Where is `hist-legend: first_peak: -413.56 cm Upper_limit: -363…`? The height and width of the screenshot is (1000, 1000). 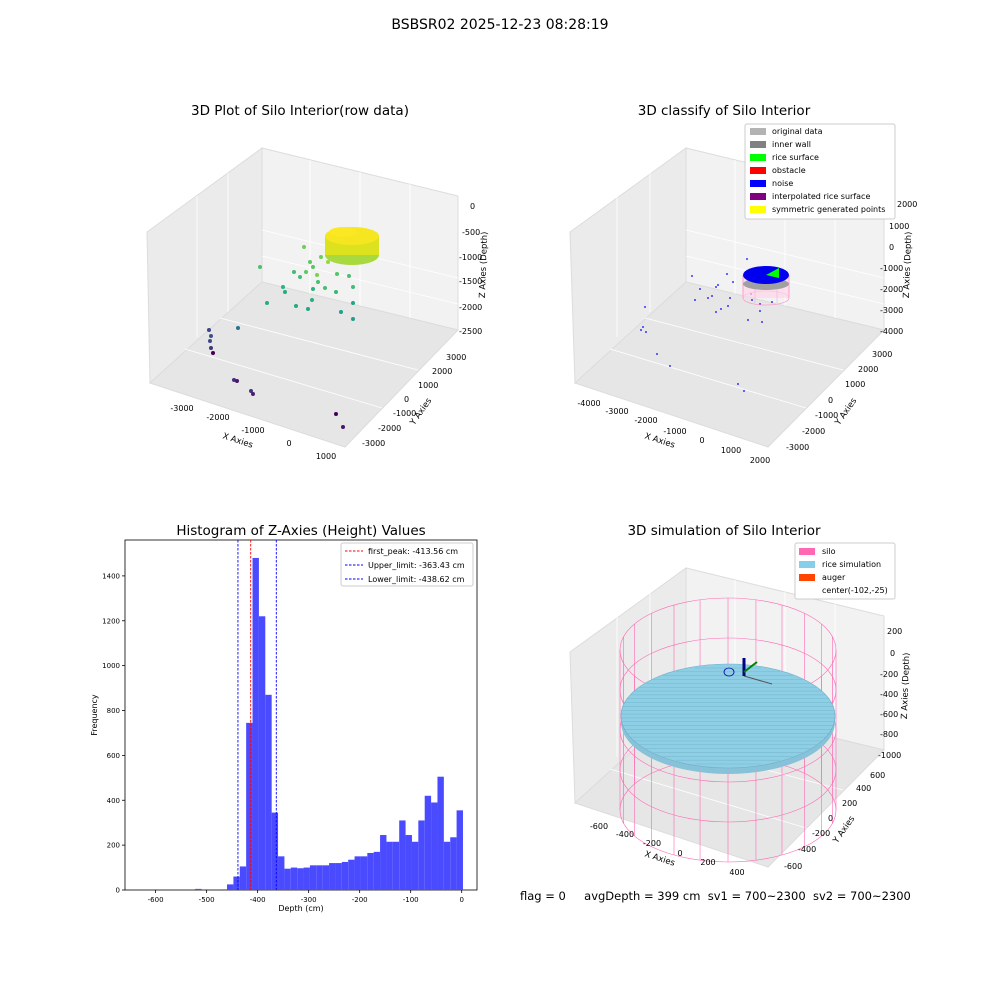
hist-legend: first_peak: -413.56 cm Upper_limit: -363… is located at coordinates (407, 564).